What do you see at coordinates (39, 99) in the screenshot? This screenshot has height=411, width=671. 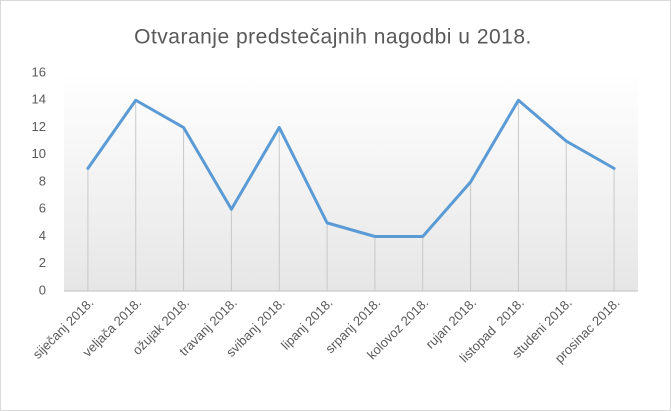 I see `y-tick-label: 14` at bounding box center [39, 99].